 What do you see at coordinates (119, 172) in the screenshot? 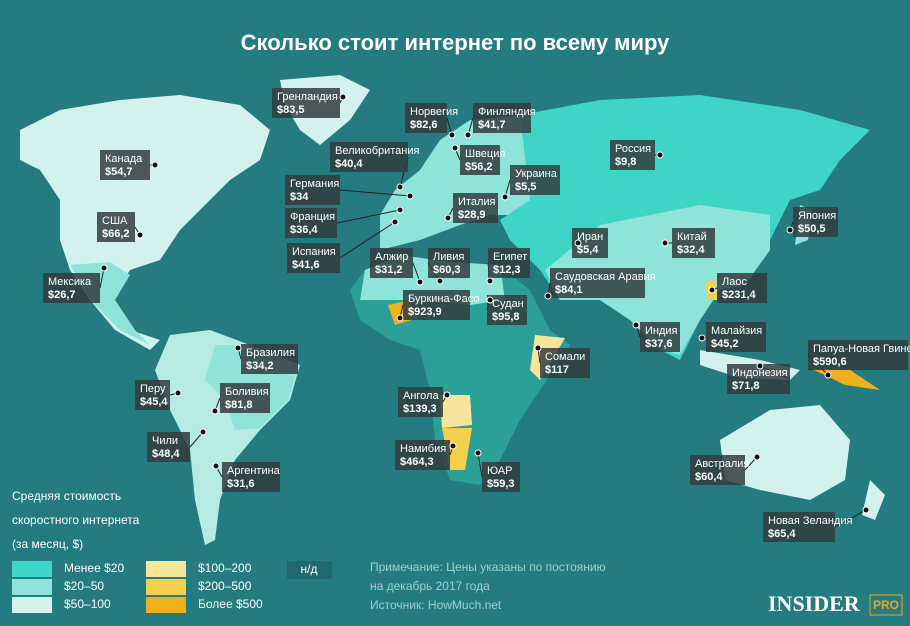
I see `country-price: $54,7` at bounding box center [119, 172].